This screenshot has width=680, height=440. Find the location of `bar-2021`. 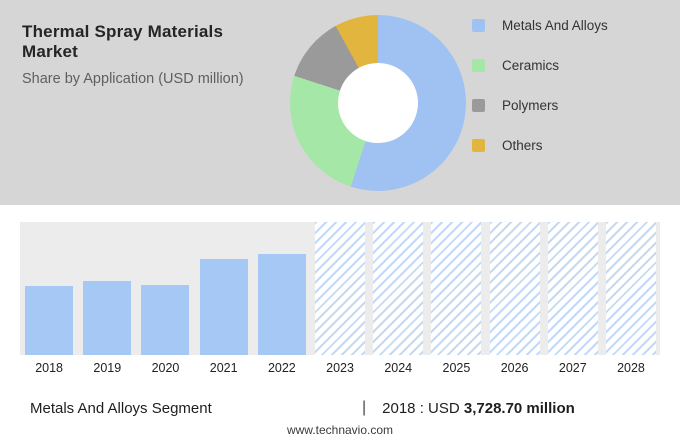

bar-2021 is located at coordinates (223, 307).